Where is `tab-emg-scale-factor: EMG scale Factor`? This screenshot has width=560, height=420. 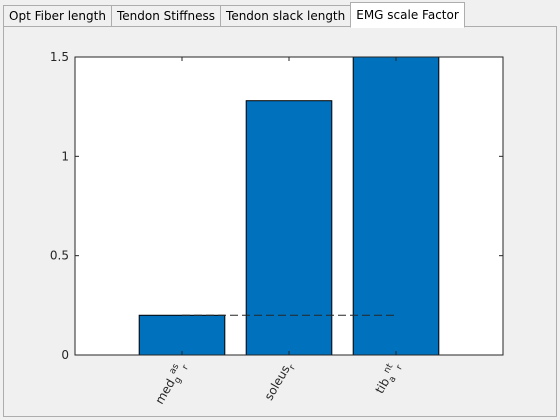
tab-emg-scale-factor: EMG scale Factor is located at coordinates (407, 15).